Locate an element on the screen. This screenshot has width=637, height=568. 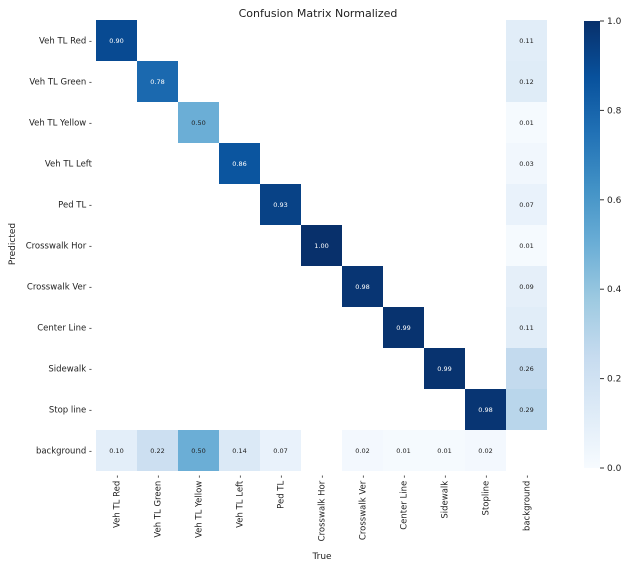
x-tick-label: Crosswalk Hor - is located at coordinates (323, 508).